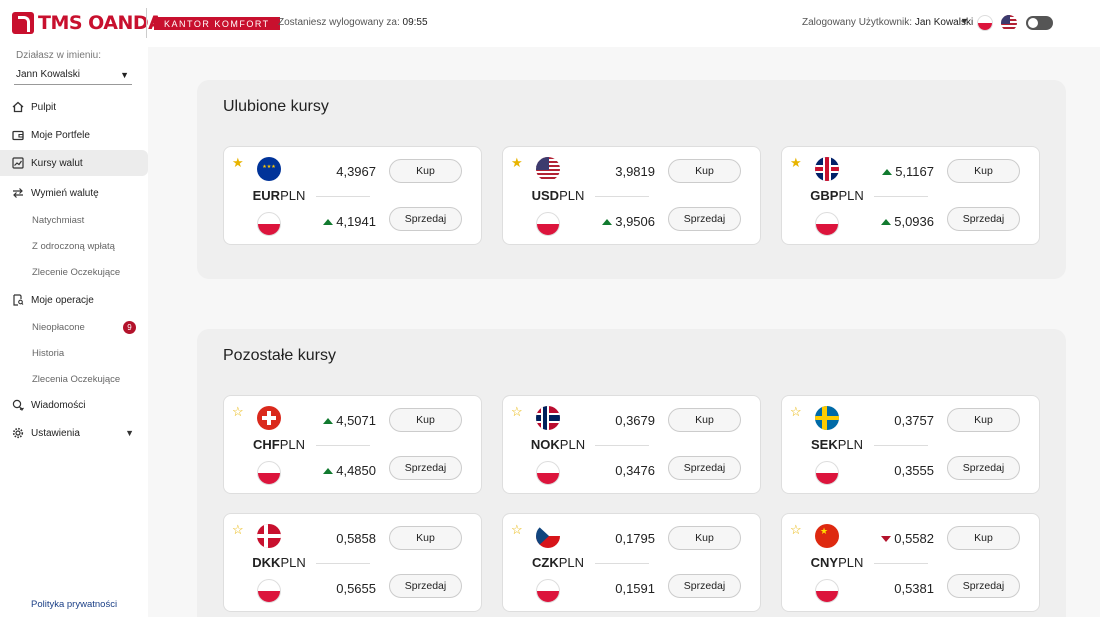 Image resolution: width=1100 pixels, height=617 pixels. I want to click on sidebar-item-ustawienia: Ustawienia ▼, so click(74, 433).